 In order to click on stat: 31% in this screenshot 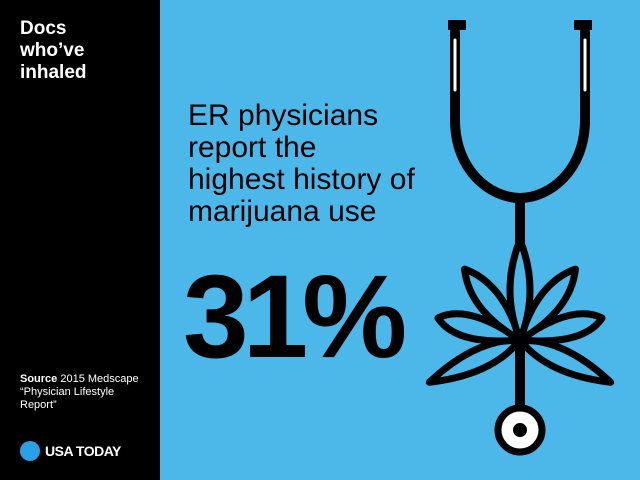, I will do `click(295, 317)`.